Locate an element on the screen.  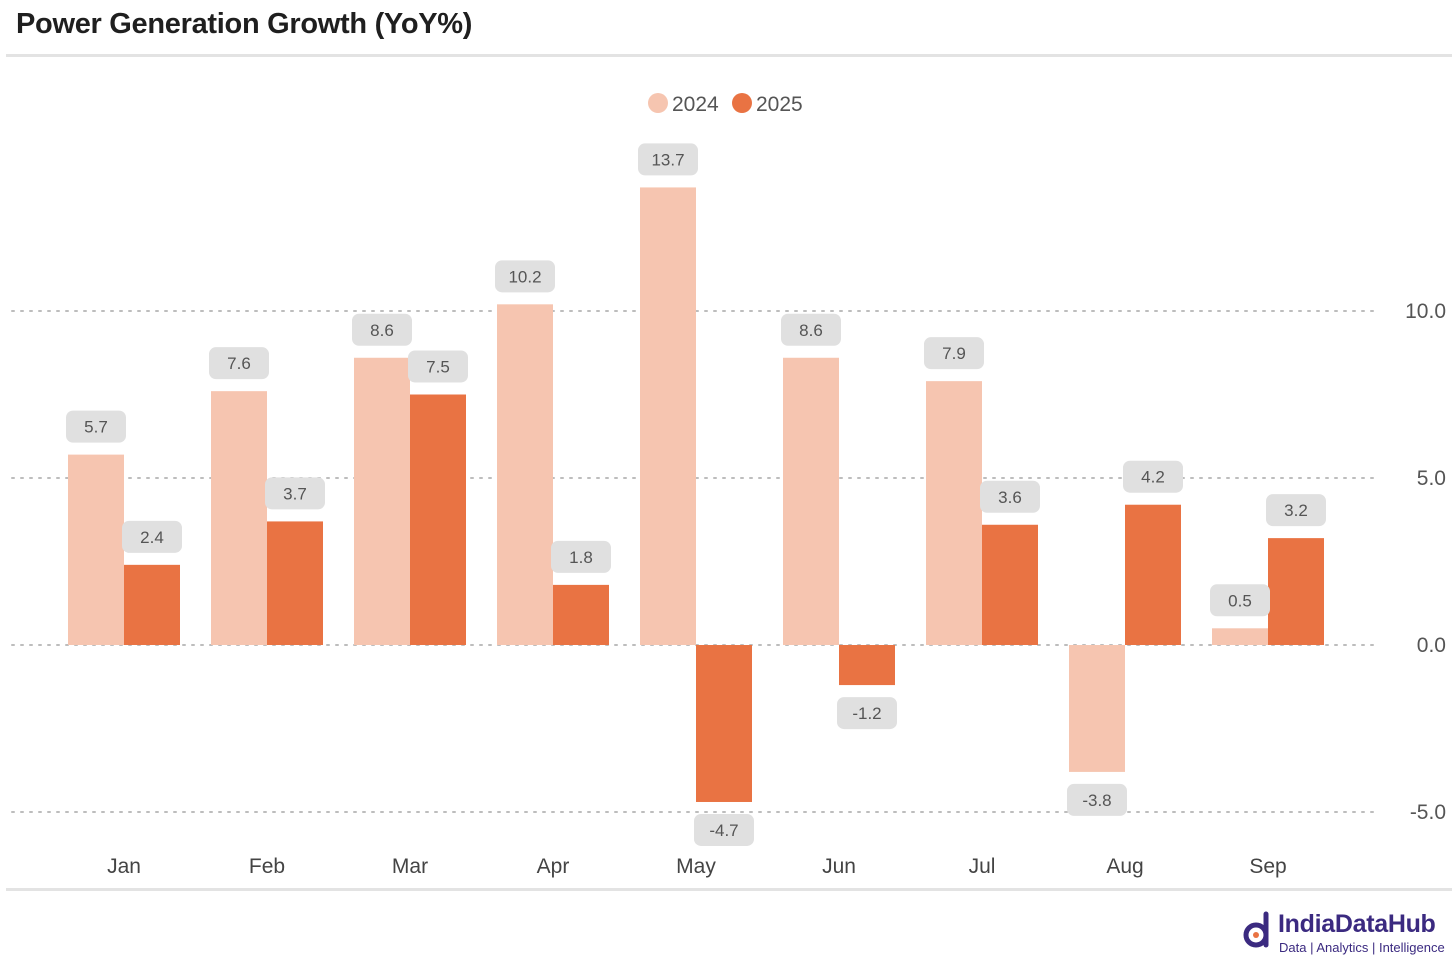
x-tick-label: Sep is located at coordinates (1267, 866).